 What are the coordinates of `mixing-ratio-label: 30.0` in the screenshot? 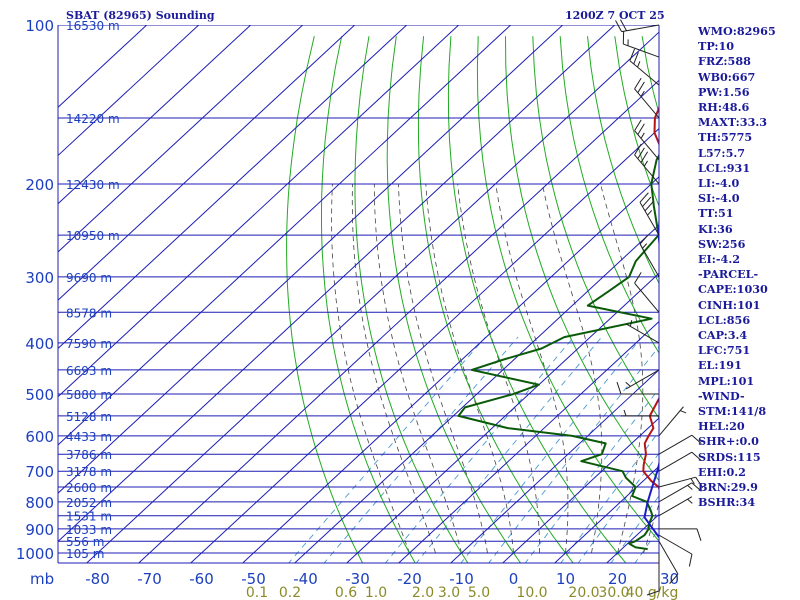 It's located at (613, 592).